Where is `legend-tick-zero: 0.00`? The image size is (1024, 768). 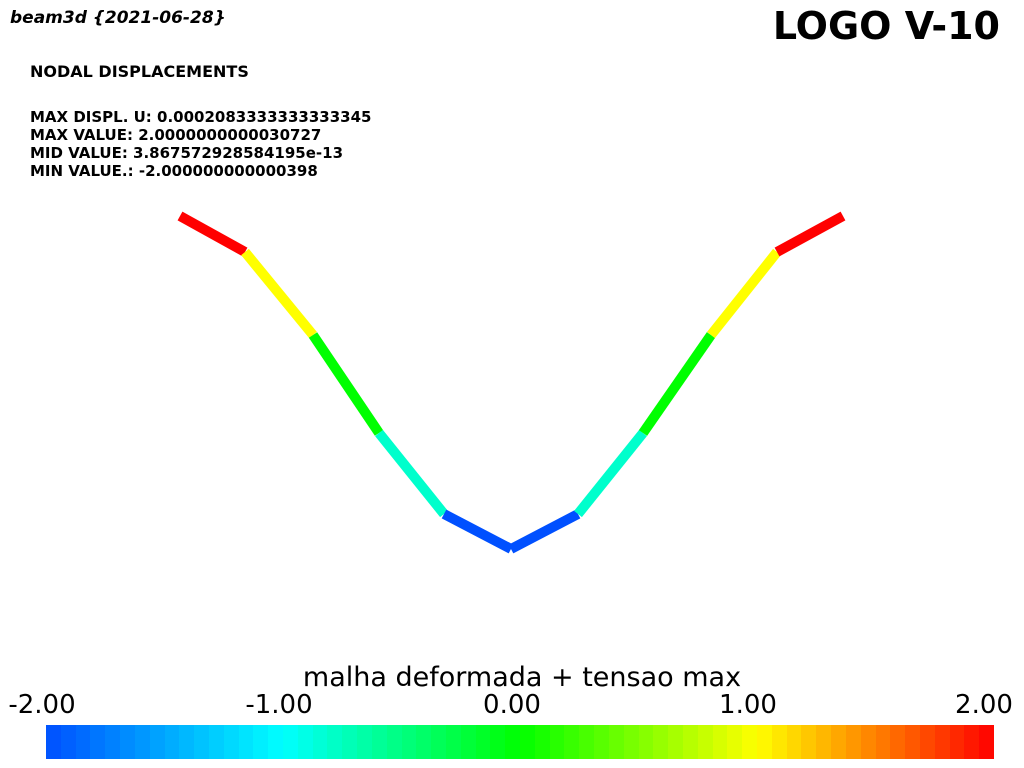 legend-tick-zero: 0.00 is located at coordinates (512, 705).